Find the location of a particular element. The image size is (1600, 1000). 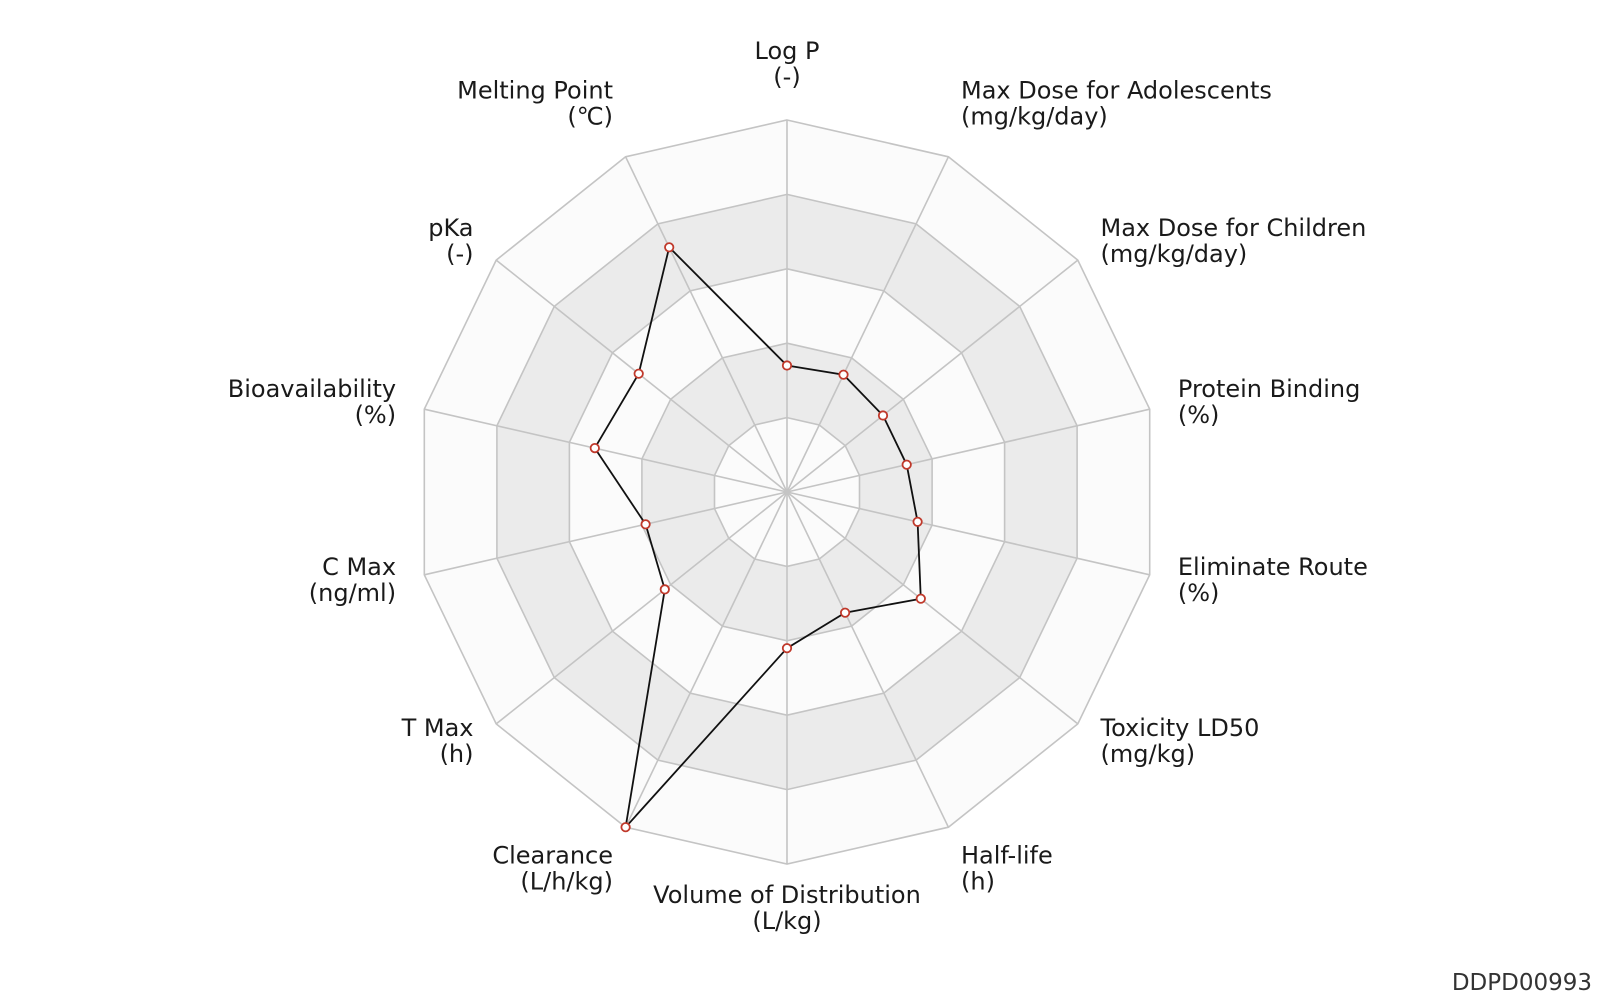

axis-unit-label: (L/h/kg) is located at coordinates (566, 881).